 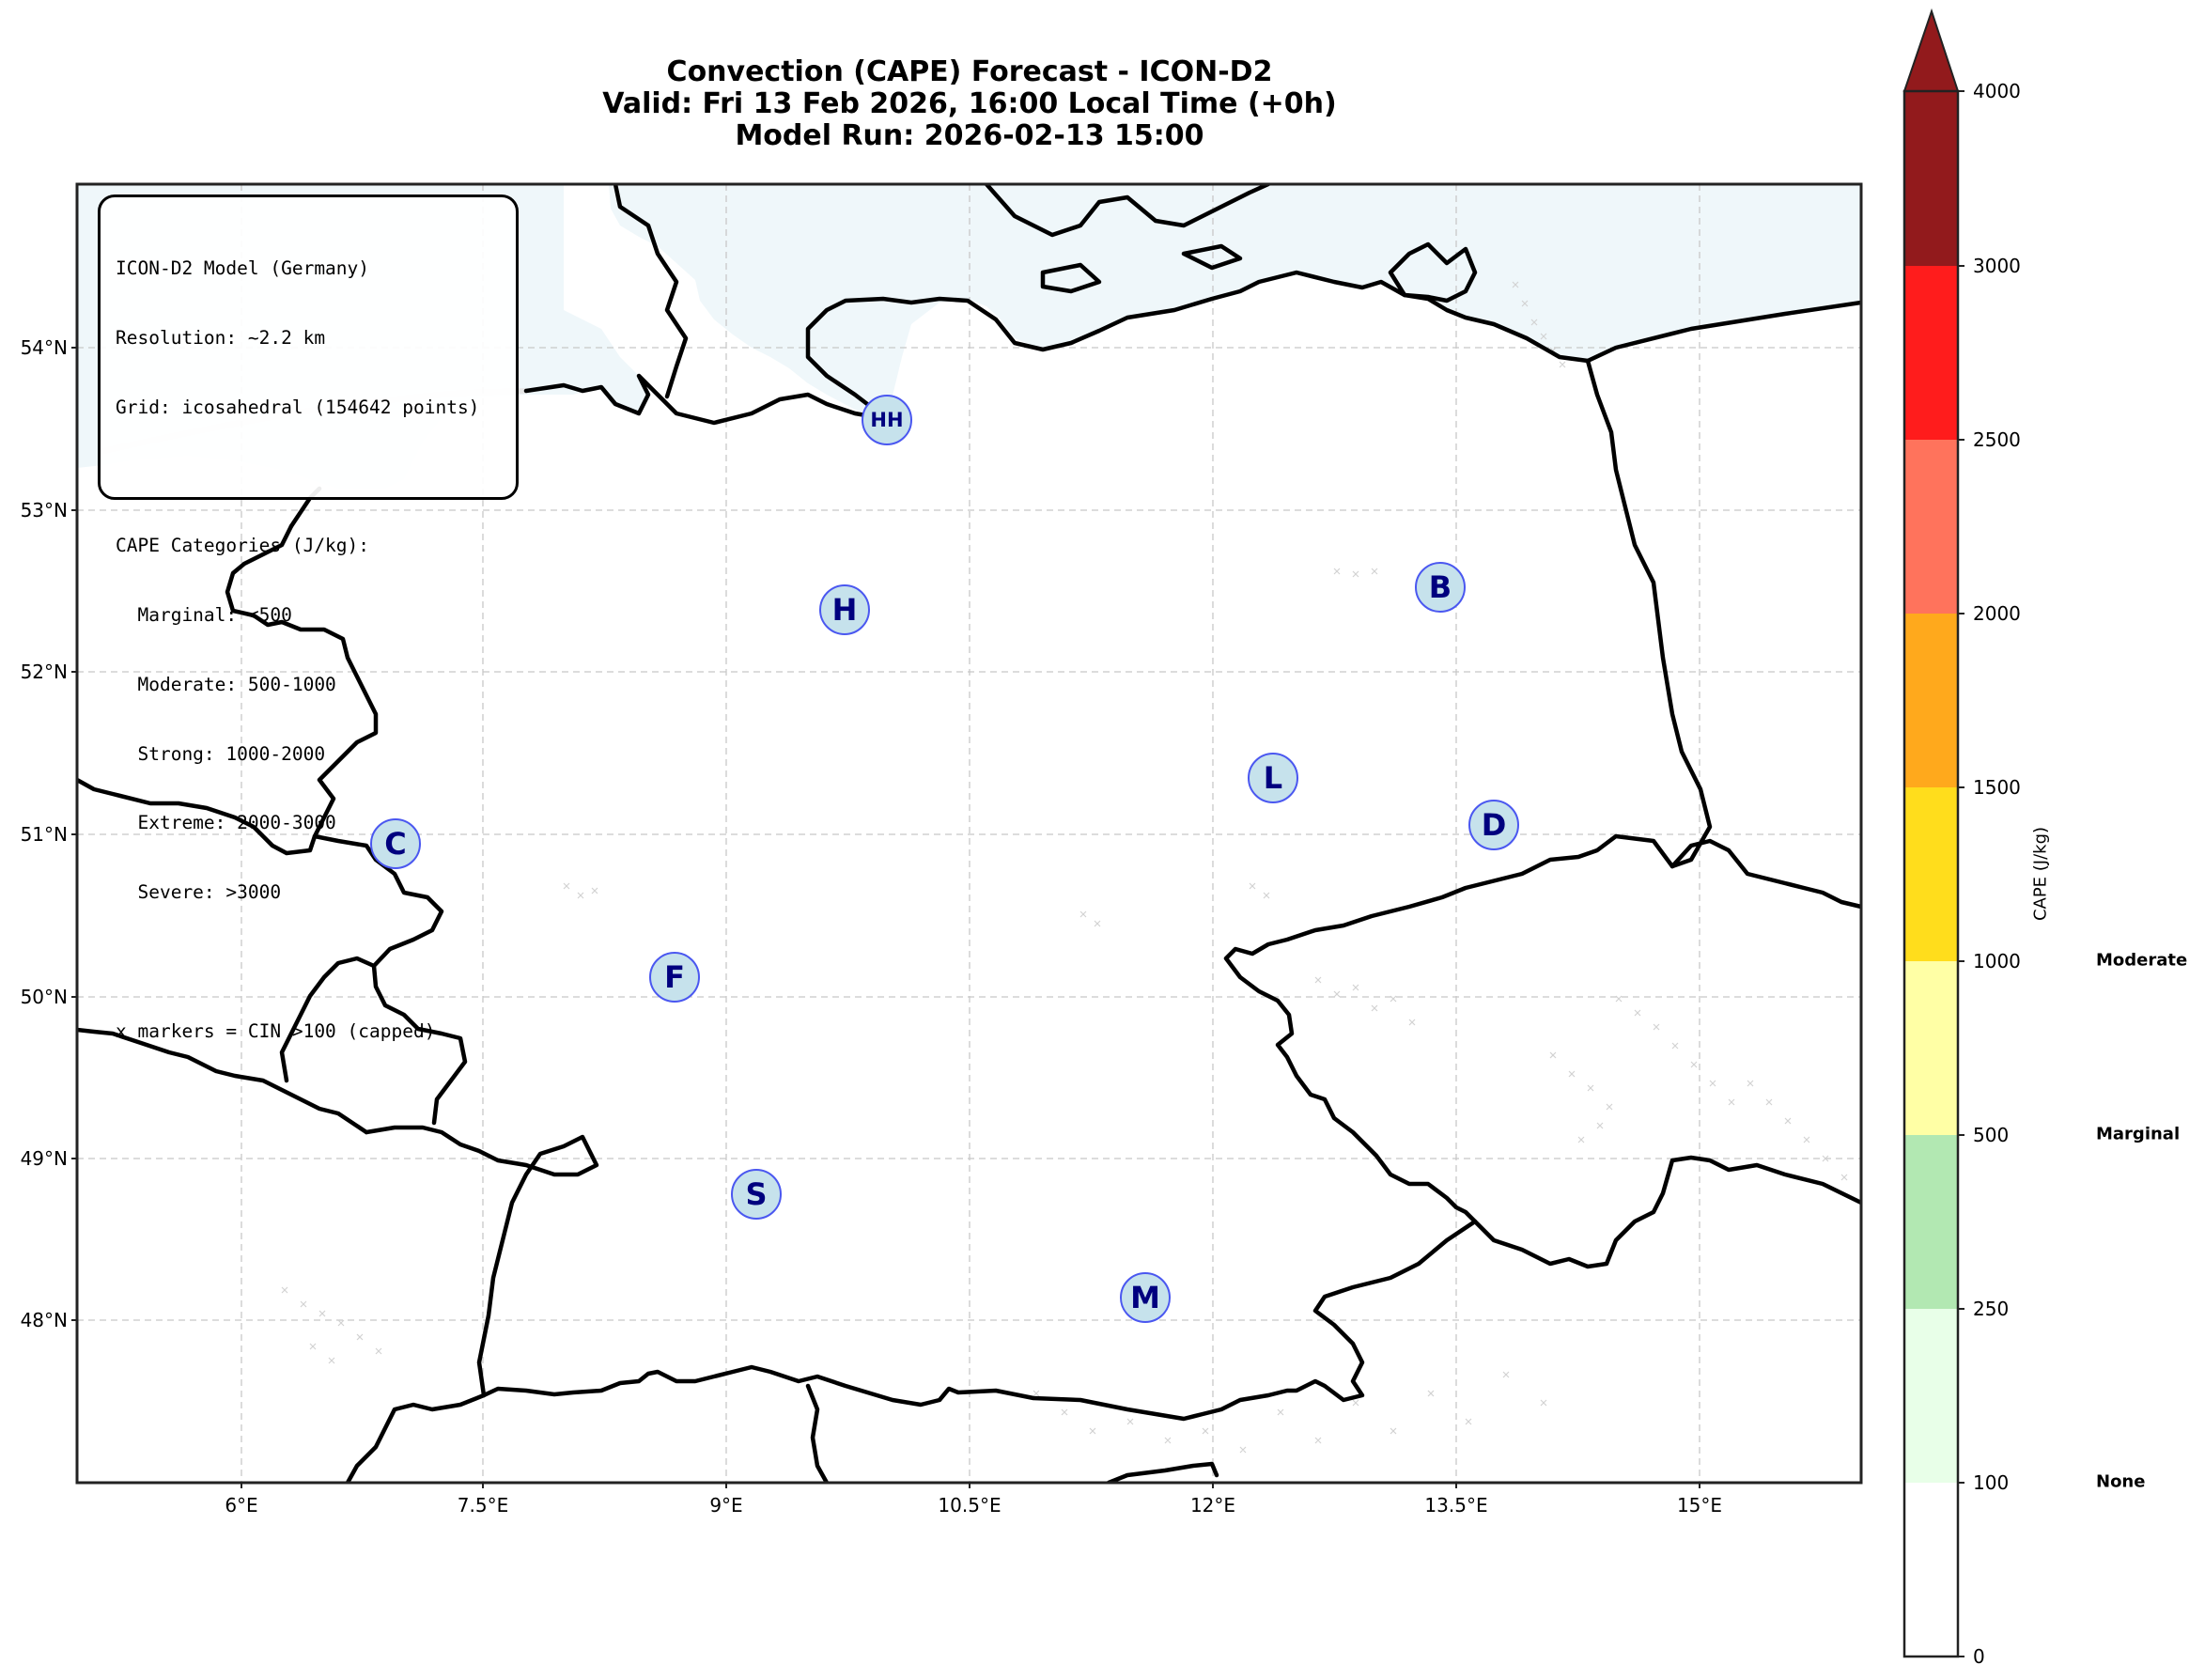 I want to click on city-marker-hannover: H, so click(x=845, y=609).